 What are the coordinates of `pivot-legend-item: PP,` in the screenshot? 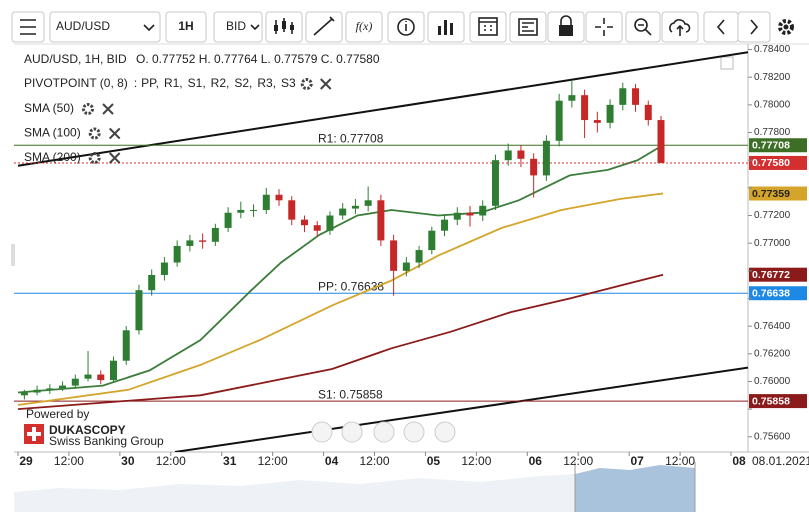 It's located at (150, 83).